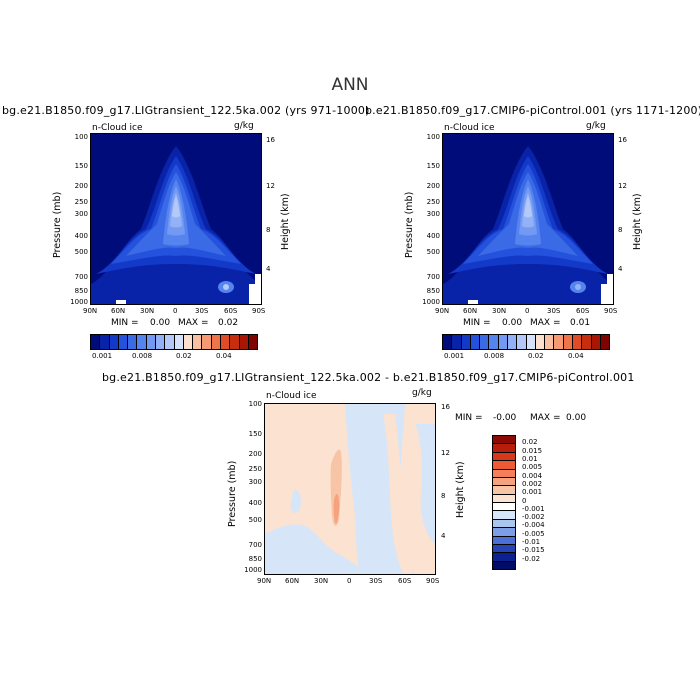 The height and width of the screenshot is (700, 700). I want to click on panel3-pressure-tick-700: 700, so click(255, 545).